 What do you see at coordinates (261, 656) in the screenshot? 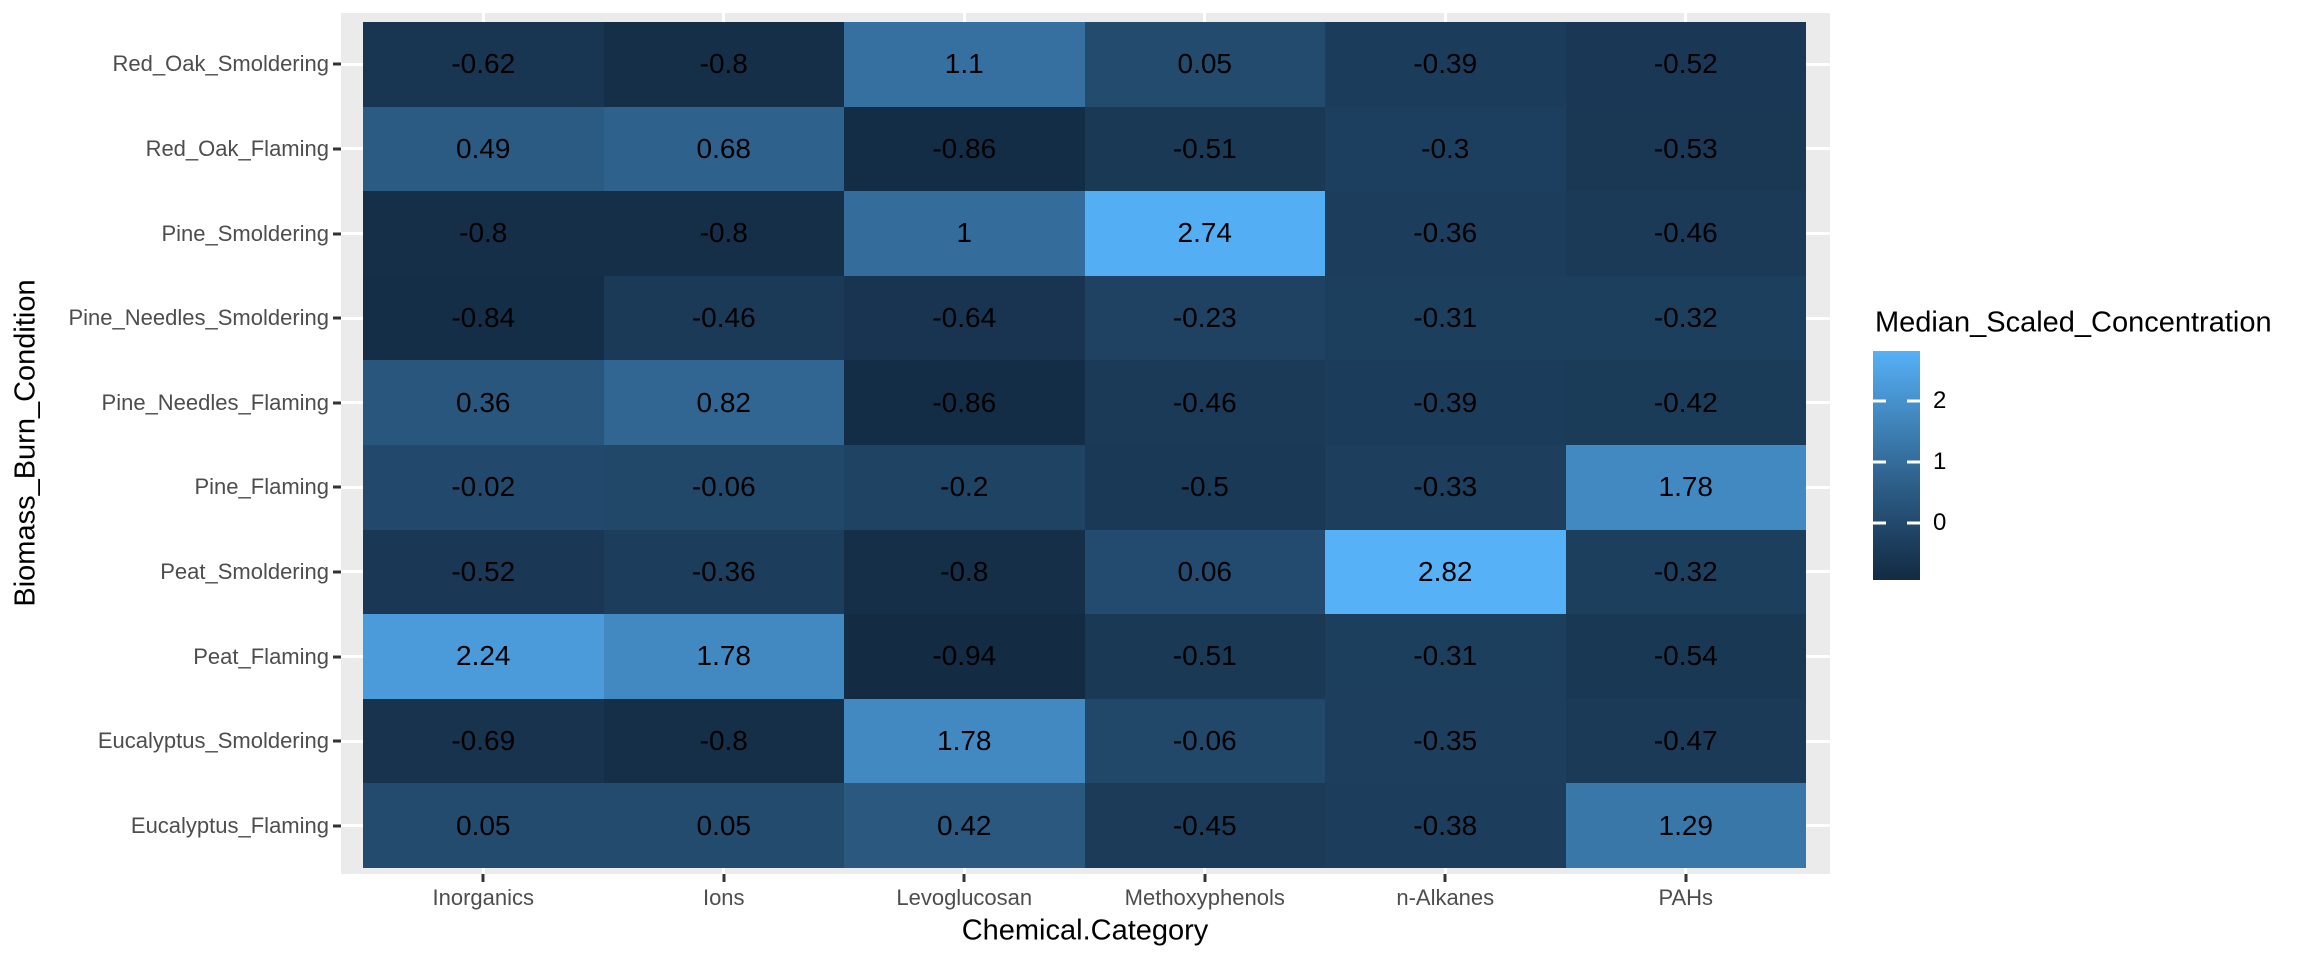
I see `y-tick-label-Peat_Flaming: Peat_Flaming` at bounding box center [261, 656].